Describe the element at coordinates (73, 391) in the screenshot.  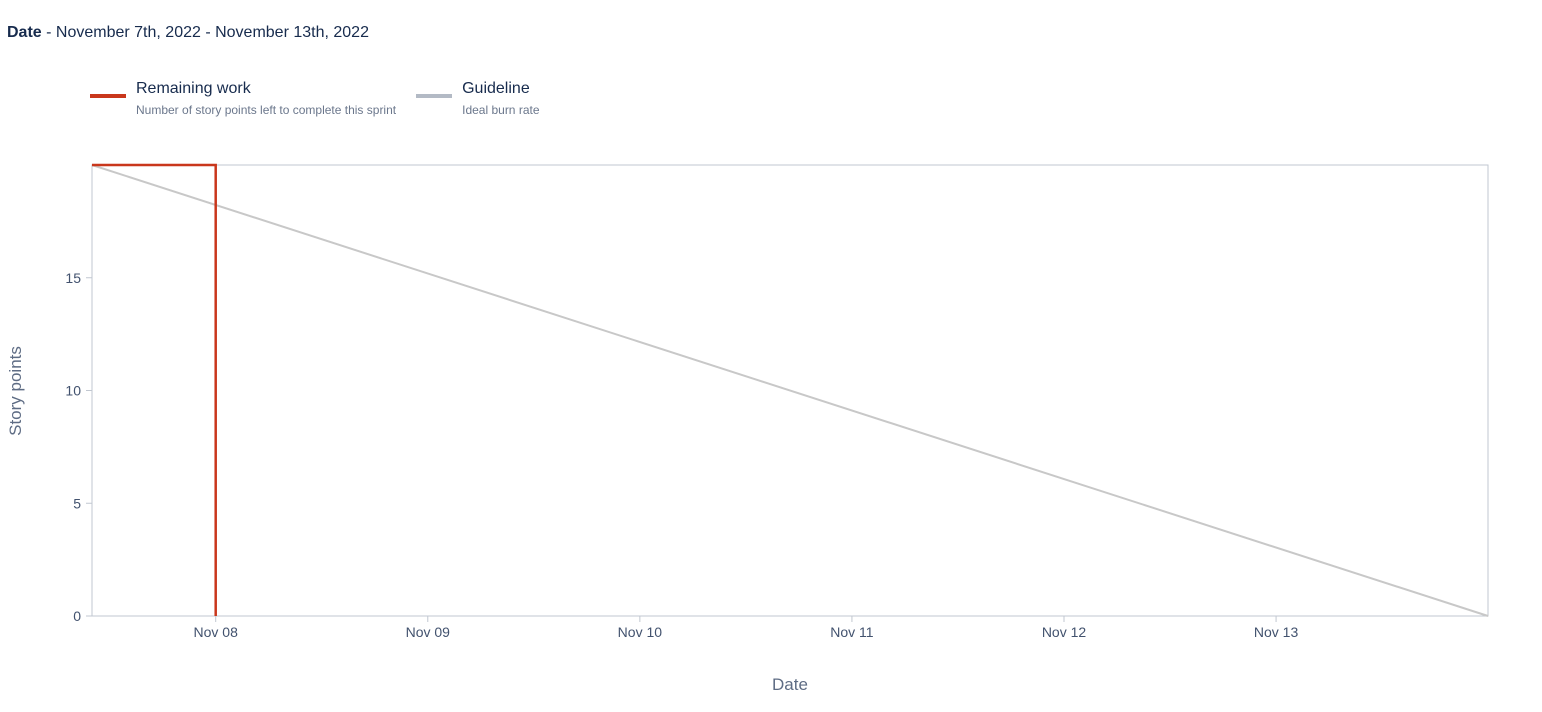
I see `y-tick-label: 10` at that location.